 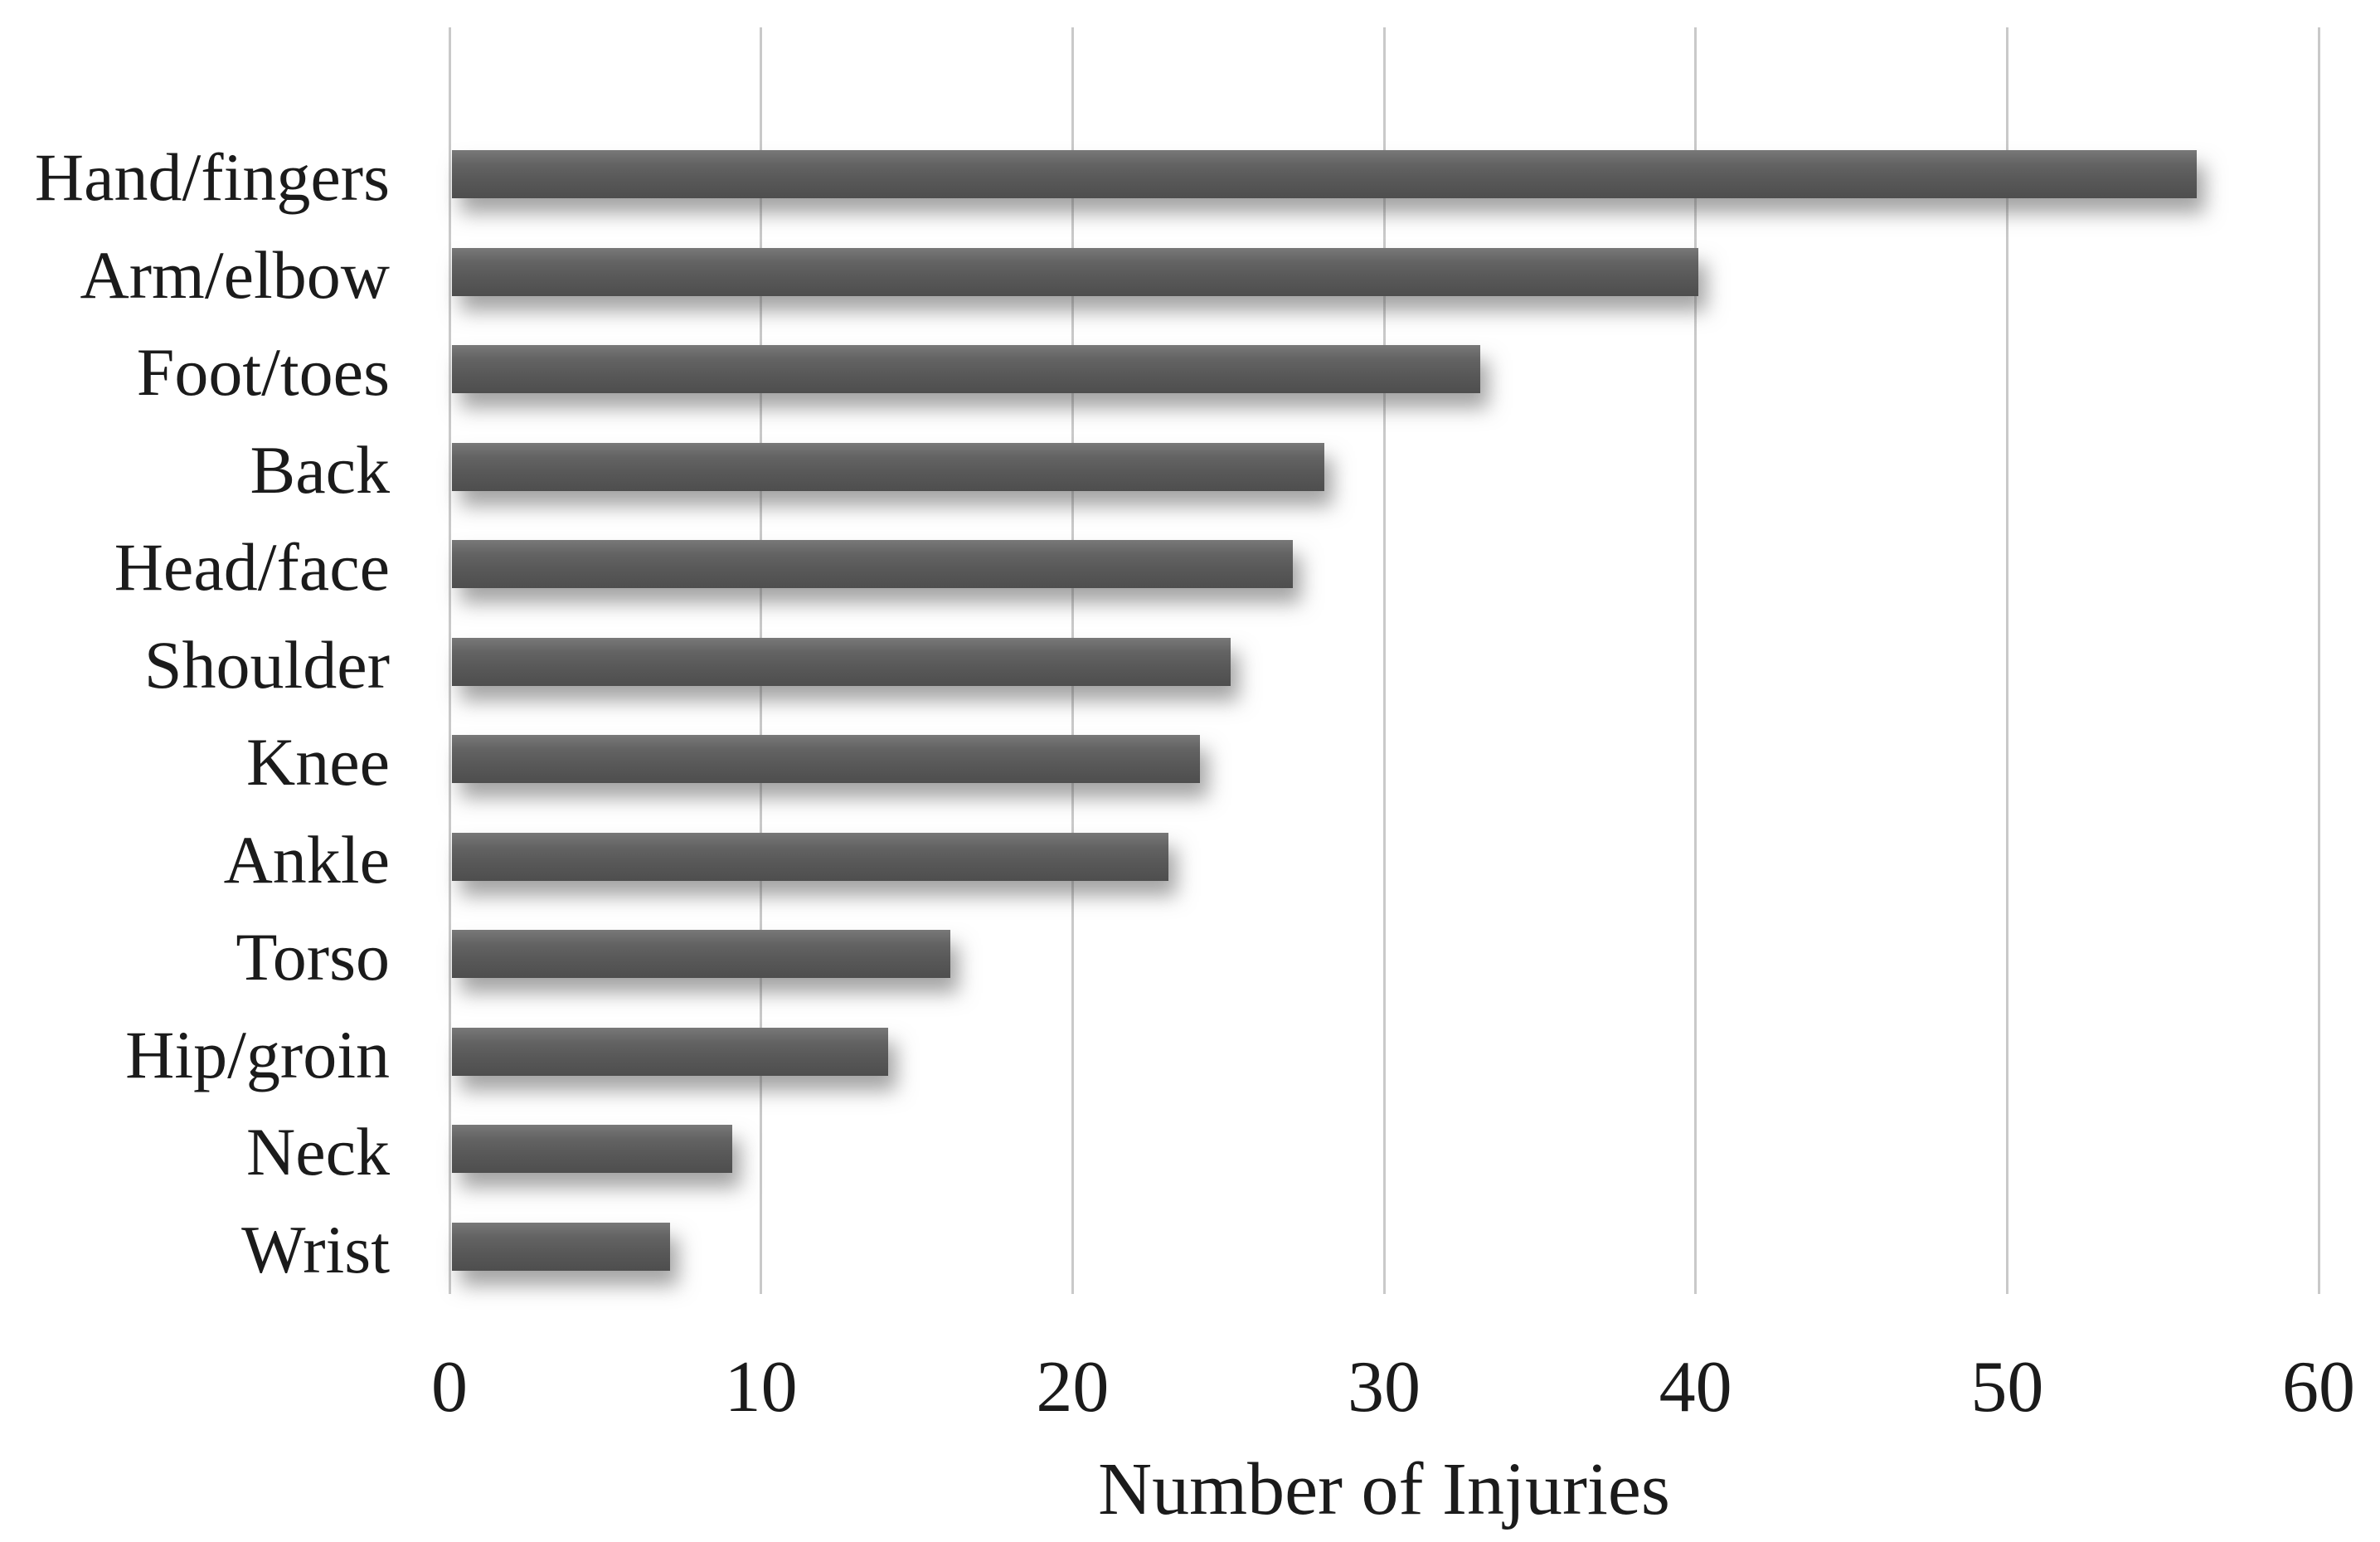 What do you see at coordinates (315, 1249) in the screenshot?
I see `category-label-wrist: Wrist` at bounding box center [315, 1249].